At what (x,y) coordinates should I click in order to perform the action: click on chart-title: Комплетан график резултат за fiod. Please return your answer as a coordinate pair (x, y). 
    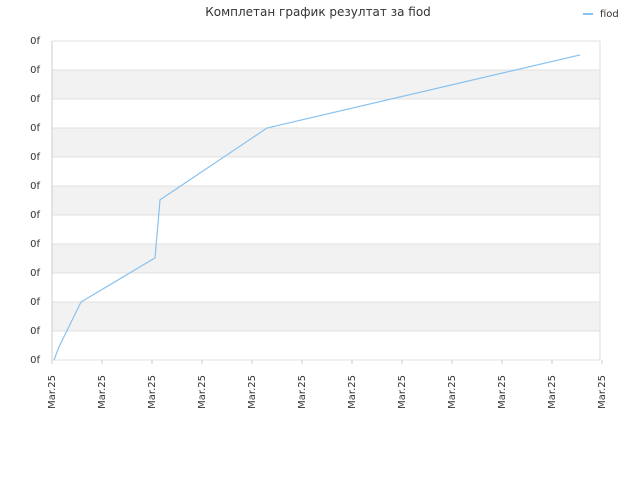
    Looking at the image, I should click on (318, 12).